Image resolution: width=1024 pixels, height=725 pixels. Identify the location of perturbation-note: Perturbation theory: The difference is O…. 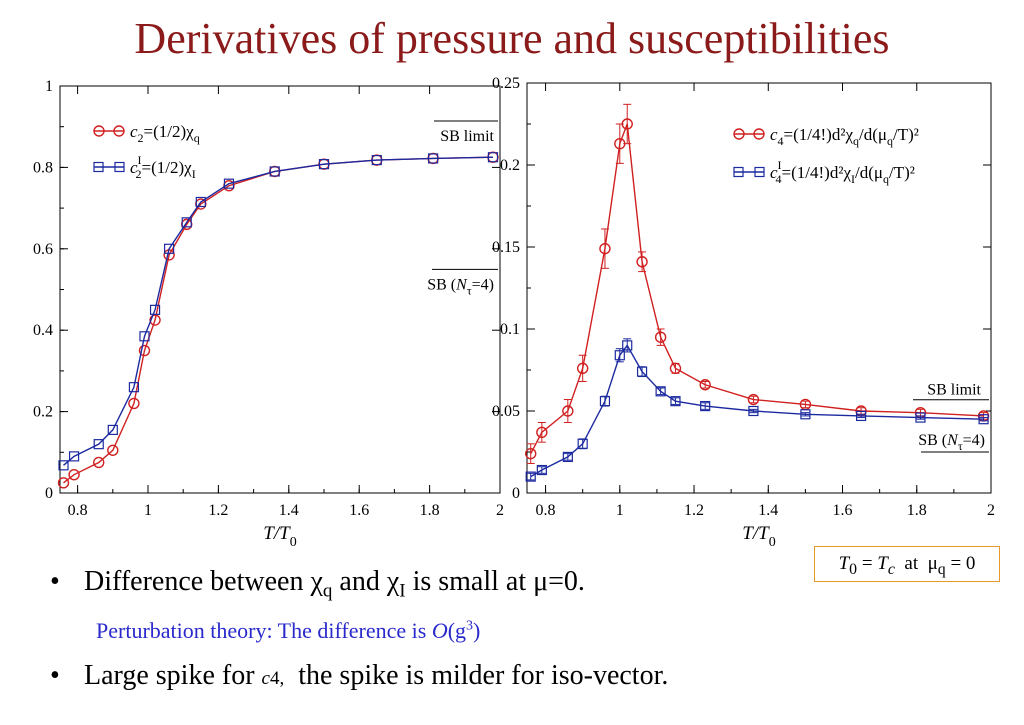
(288, 630).